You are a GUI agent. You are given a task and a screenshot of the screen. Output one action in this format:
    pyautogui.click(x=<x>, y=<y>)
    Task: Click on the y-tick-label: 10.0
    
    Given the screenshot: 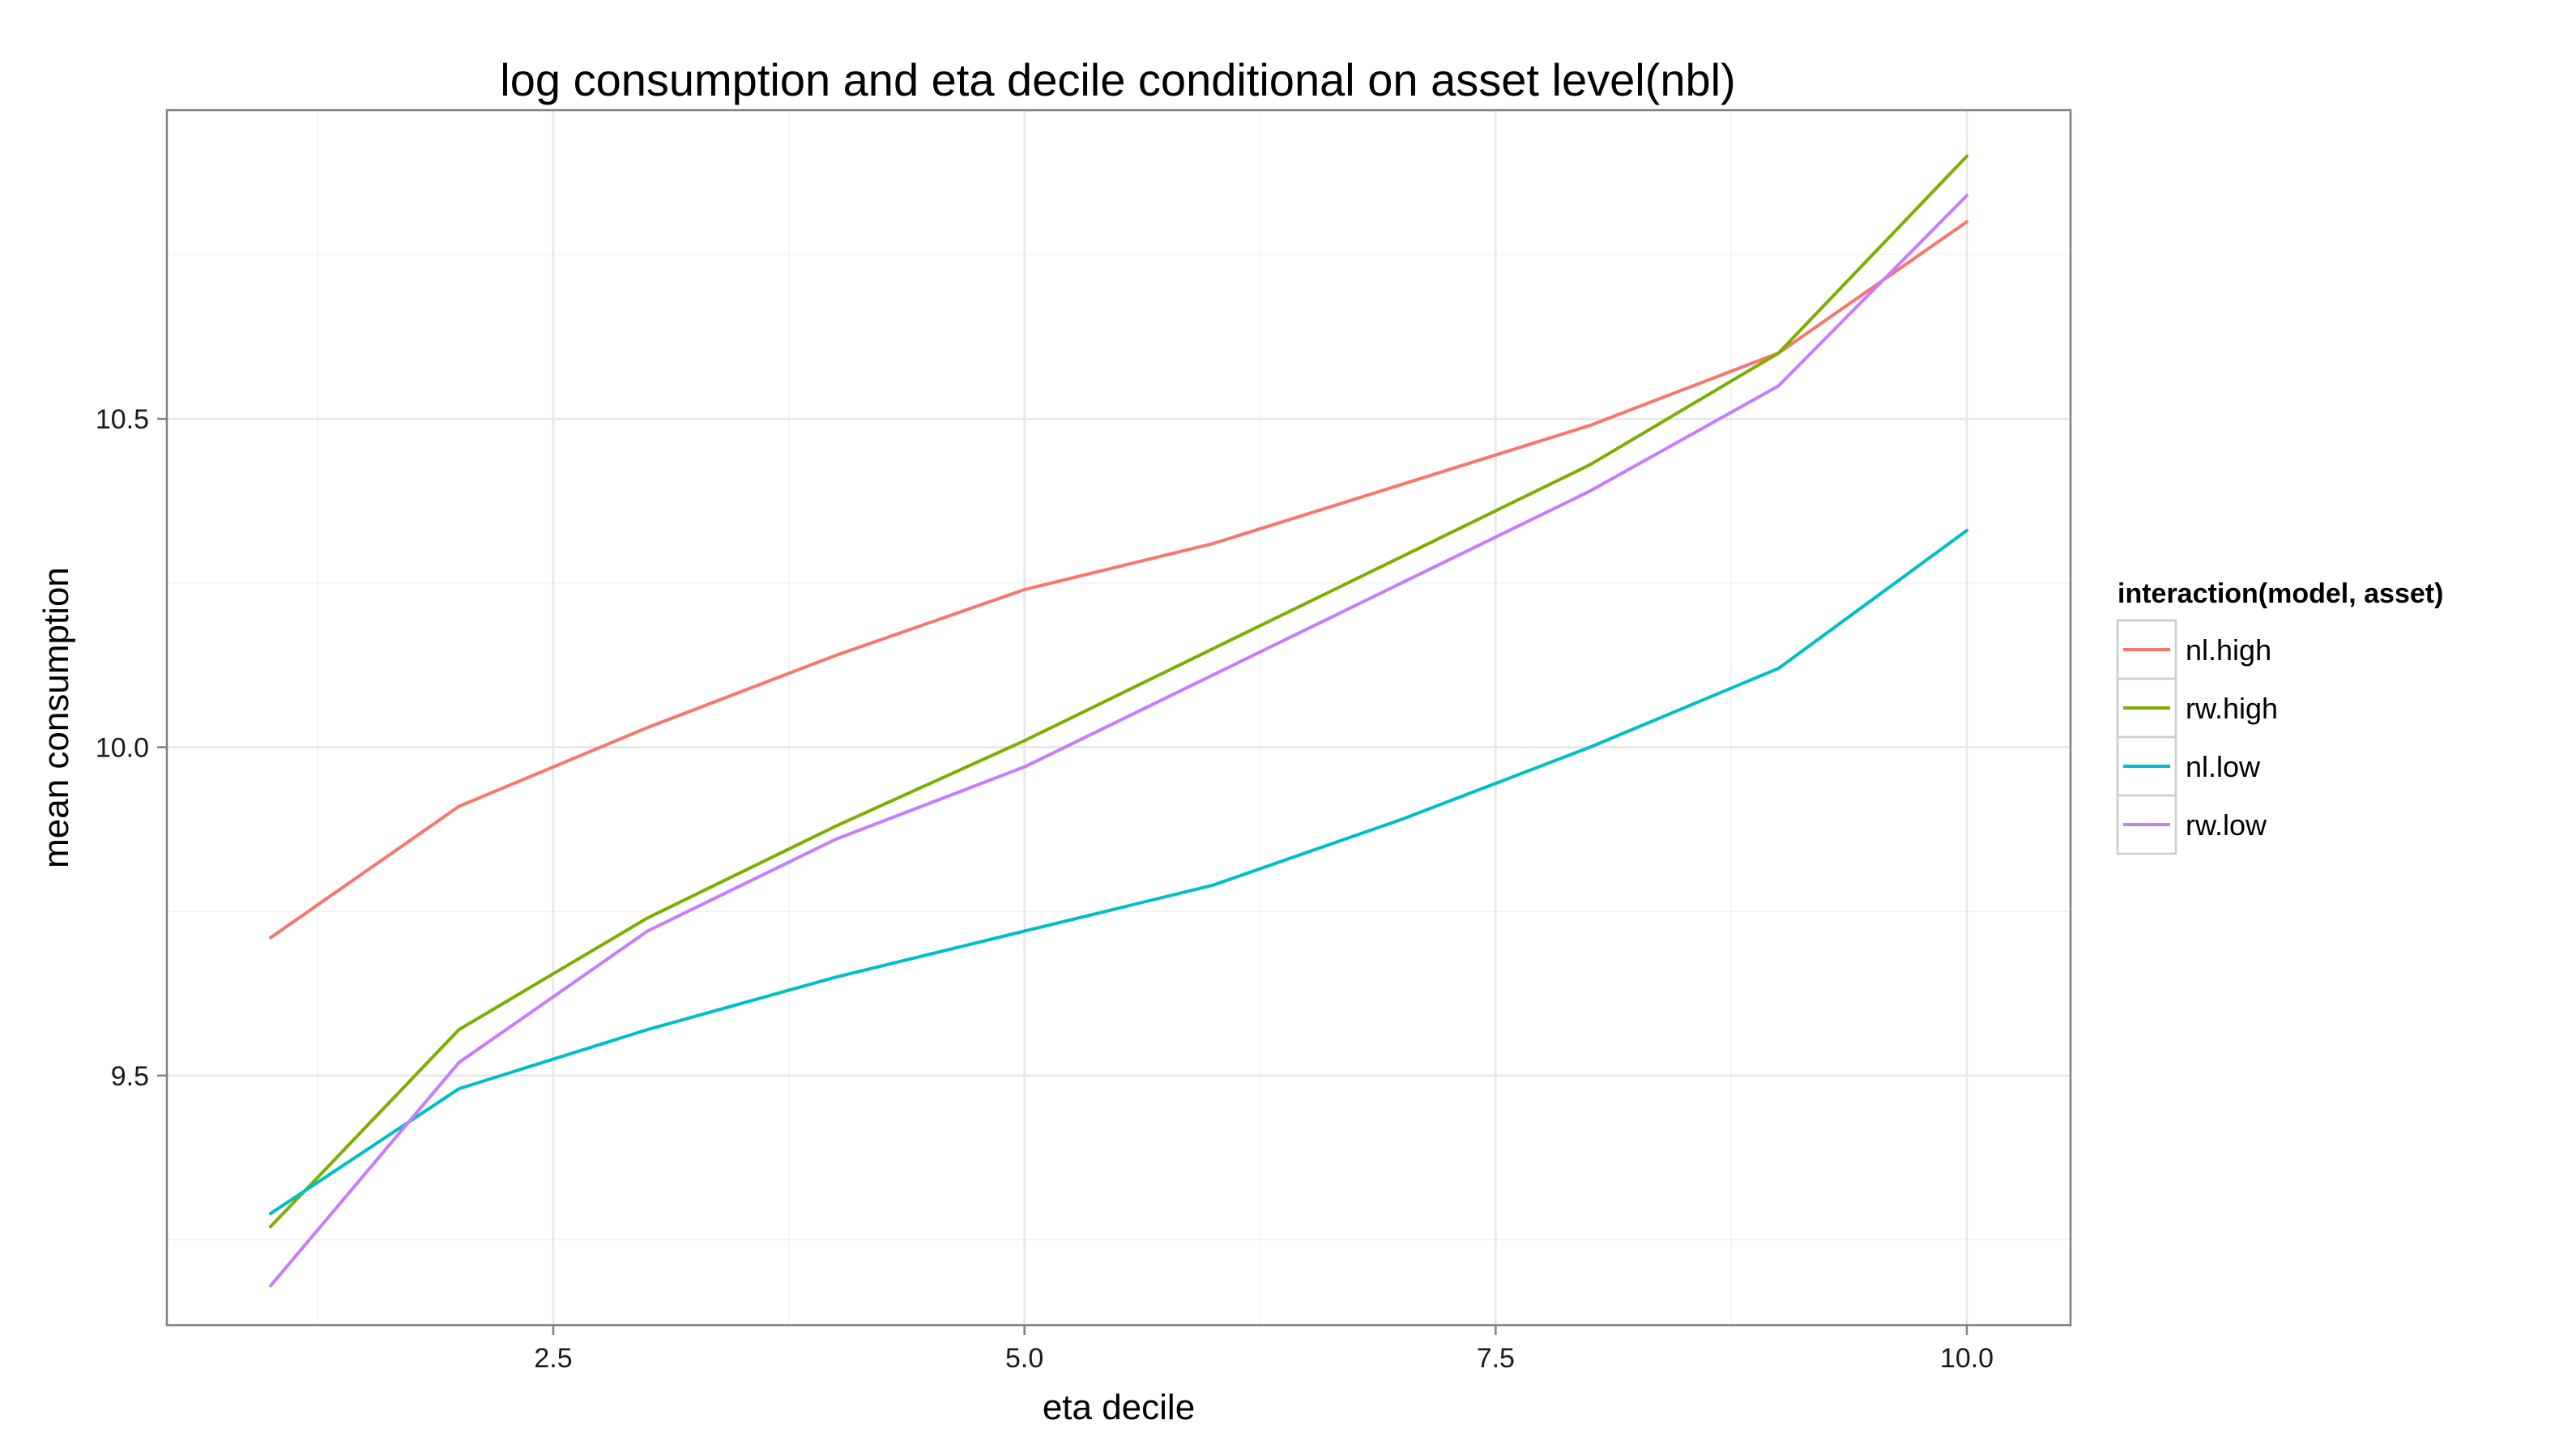 What is the action you would take?
    pyautogui.click(x=123, y=748)
    